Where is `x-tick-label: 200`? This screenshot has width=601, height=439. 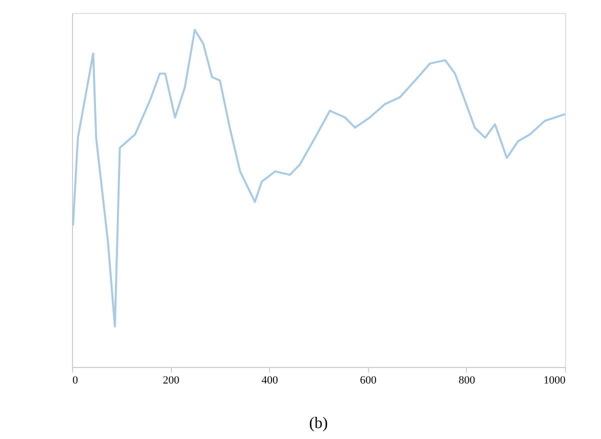 x-tick-label: 200 is located at coordinates (171, 380).